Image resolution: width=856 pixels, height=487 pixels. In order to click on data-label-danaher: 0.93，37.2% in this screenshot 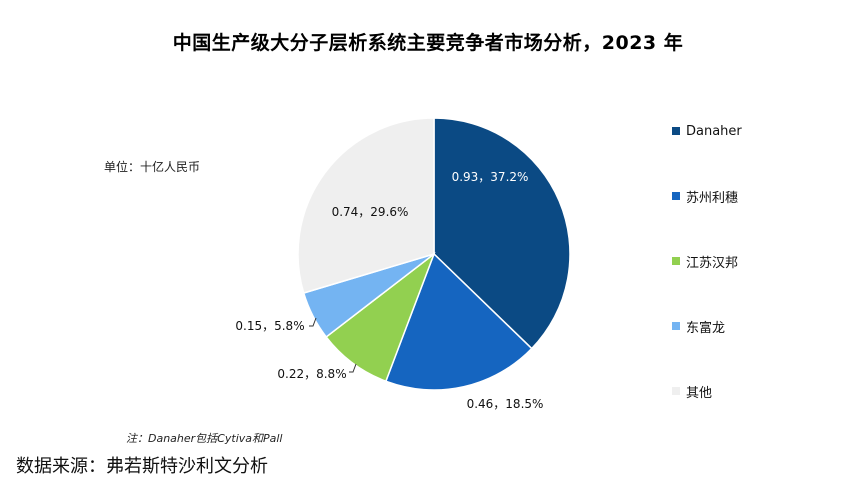, I will do `click(490, 177)`.